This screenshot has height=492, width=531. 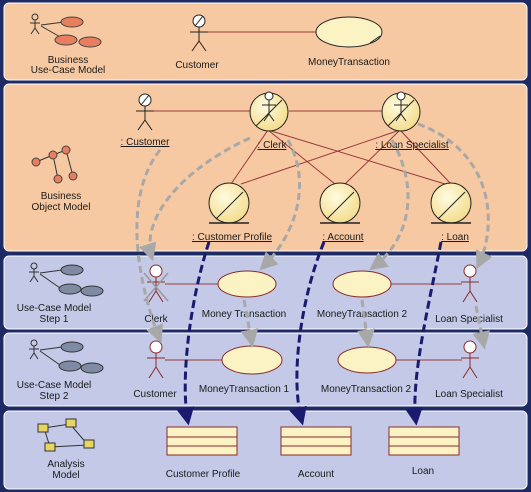 What do you see at coordinates (469, 319) in the screenshot?
I see `actor-loan-specialist-step1-label: Loan Specialist` at bounding box center [469, 319].